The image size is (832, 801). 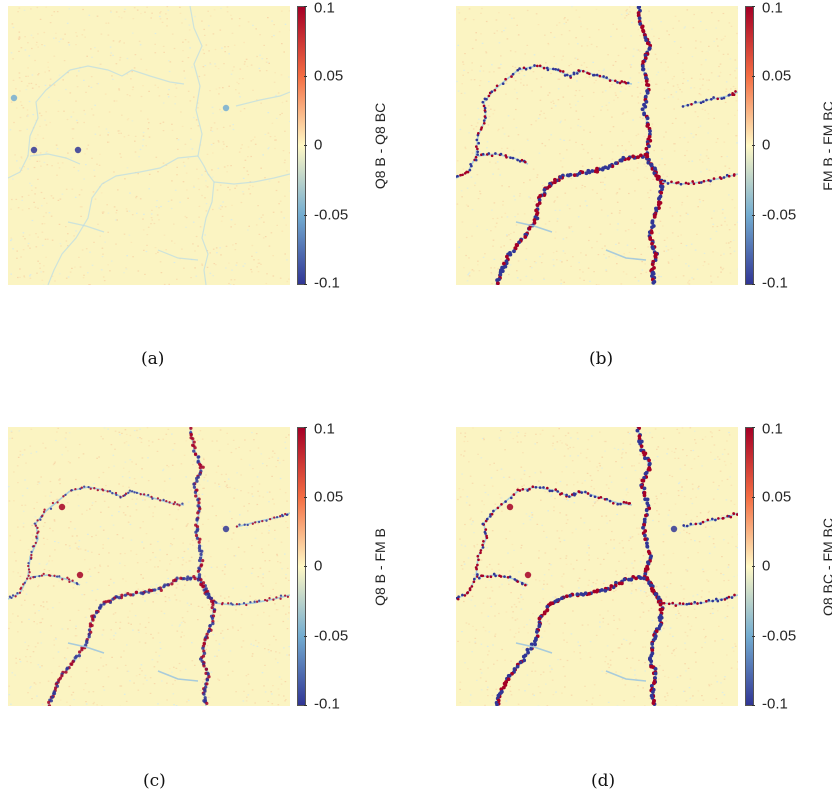 What do you see at coordinates (318, 145) in the screenshot?
I see `colorbar-tick-label: 0` at bounding box center [318, 145].